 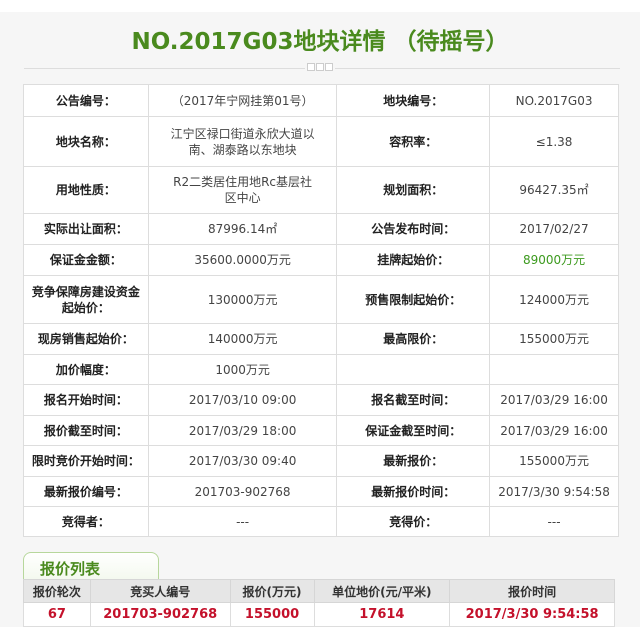 I want to click on column-header: 报价时间, so click(x=532, y=591).